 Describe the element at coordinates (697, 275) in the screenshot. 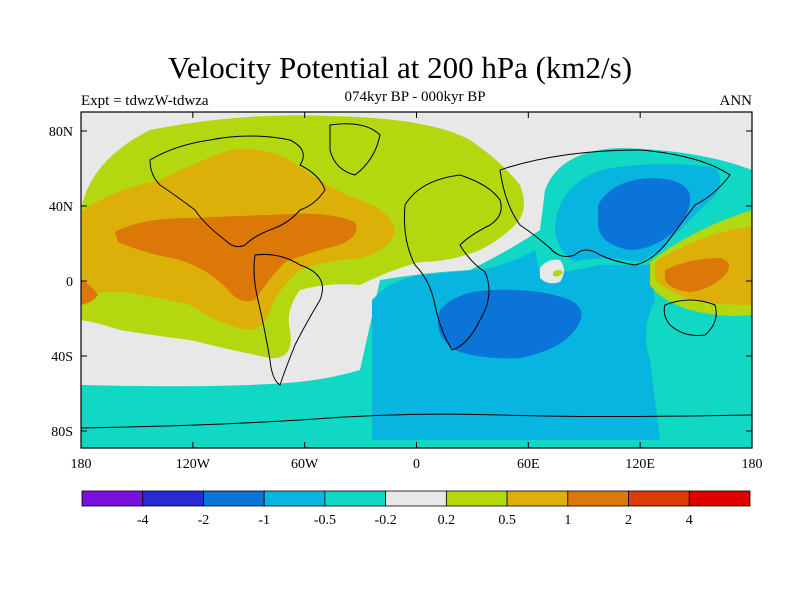

I see `contour-pos-1-westpac` at that location.